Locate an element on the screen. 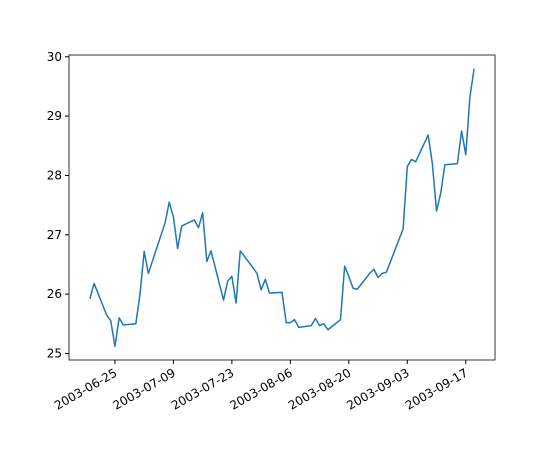  y-tick-label: 26 is located at coordinates (54, 294).